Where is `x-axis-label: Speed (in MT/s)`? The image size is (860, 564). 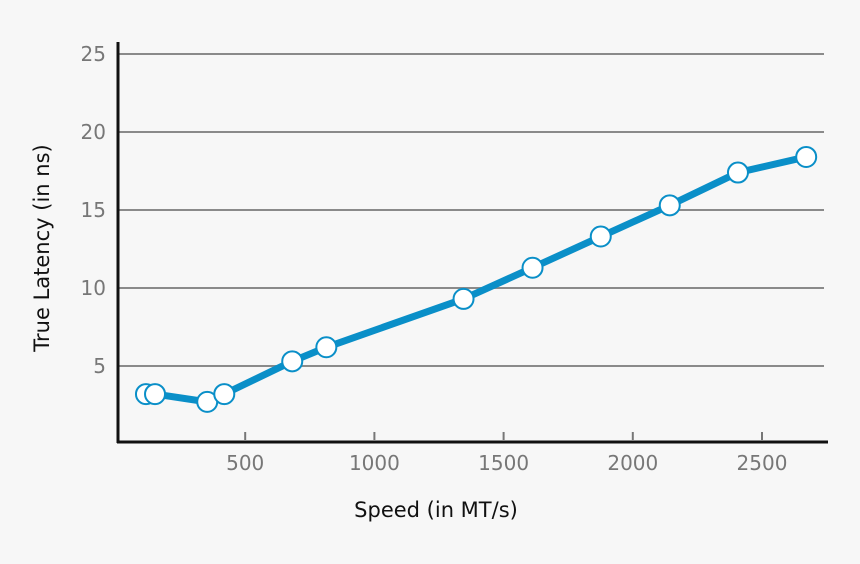 x-axis-label: Speed (in MT/s) is located at coordinates (436, 510).